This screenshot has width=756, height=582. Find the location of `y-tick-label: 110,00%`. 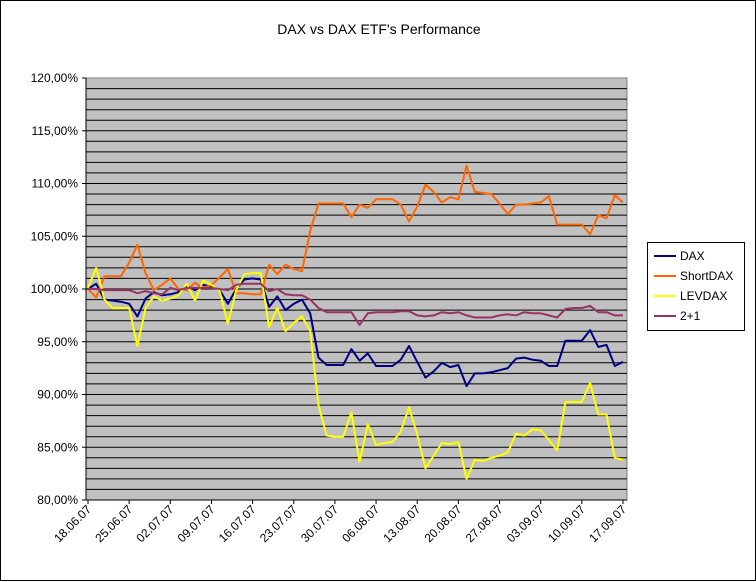

y-tick-label: 110,00% is located at coordinates (55, 184).